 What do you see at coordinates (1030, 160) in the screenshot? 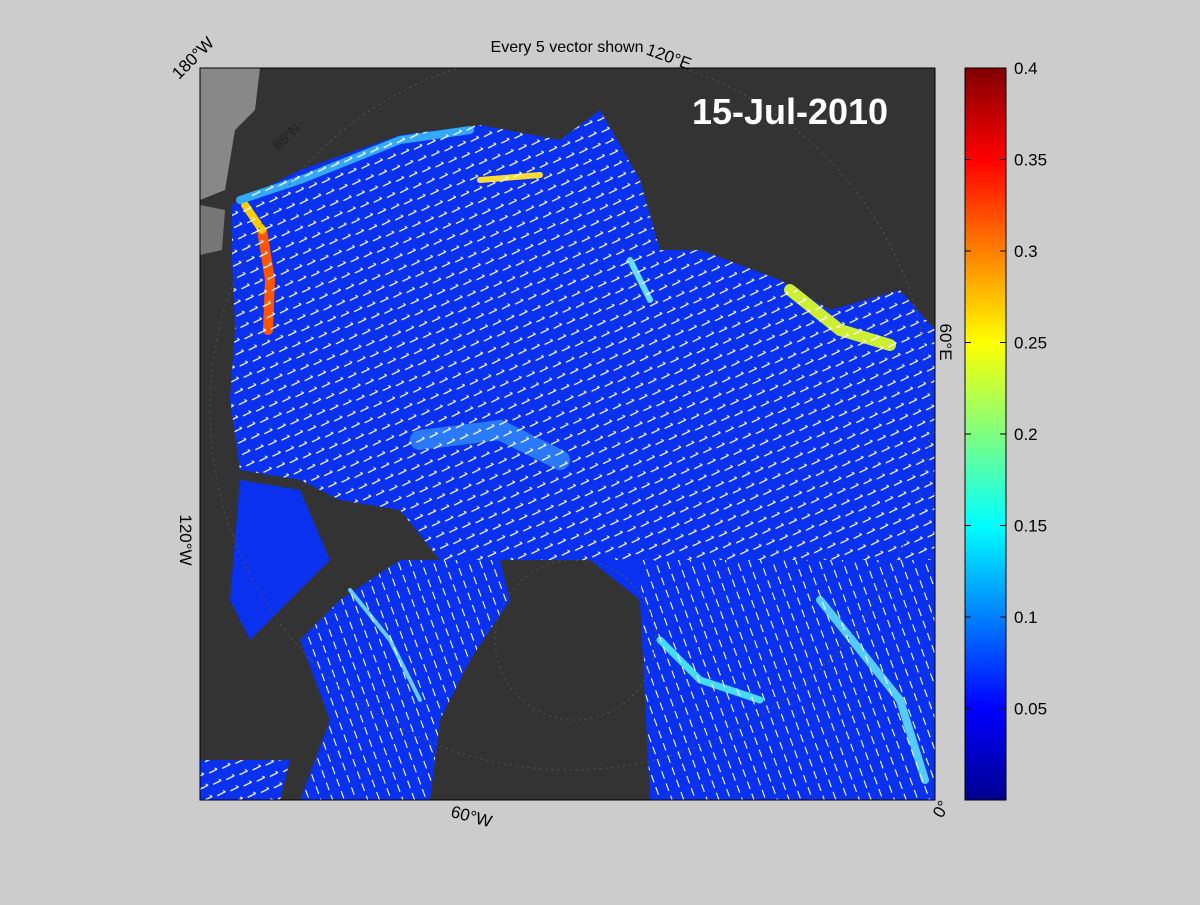
I see `colorbar-tick-label: 0.35` at bounding box center [1030, 160].